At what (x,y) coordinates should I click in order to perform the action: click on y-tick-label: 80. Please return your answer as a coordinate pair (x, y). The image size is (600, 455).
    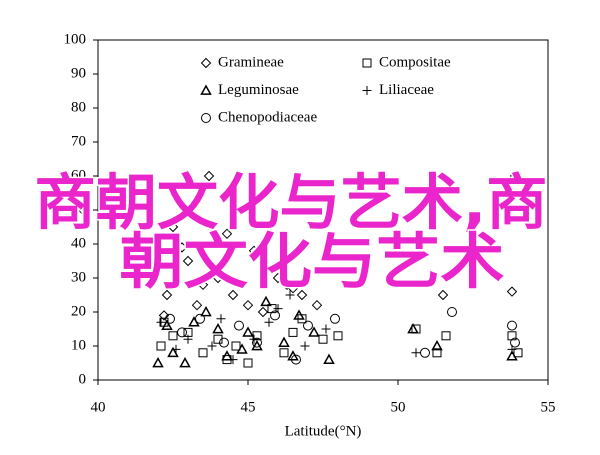
    Looking at the image, I should click on (78, 107).